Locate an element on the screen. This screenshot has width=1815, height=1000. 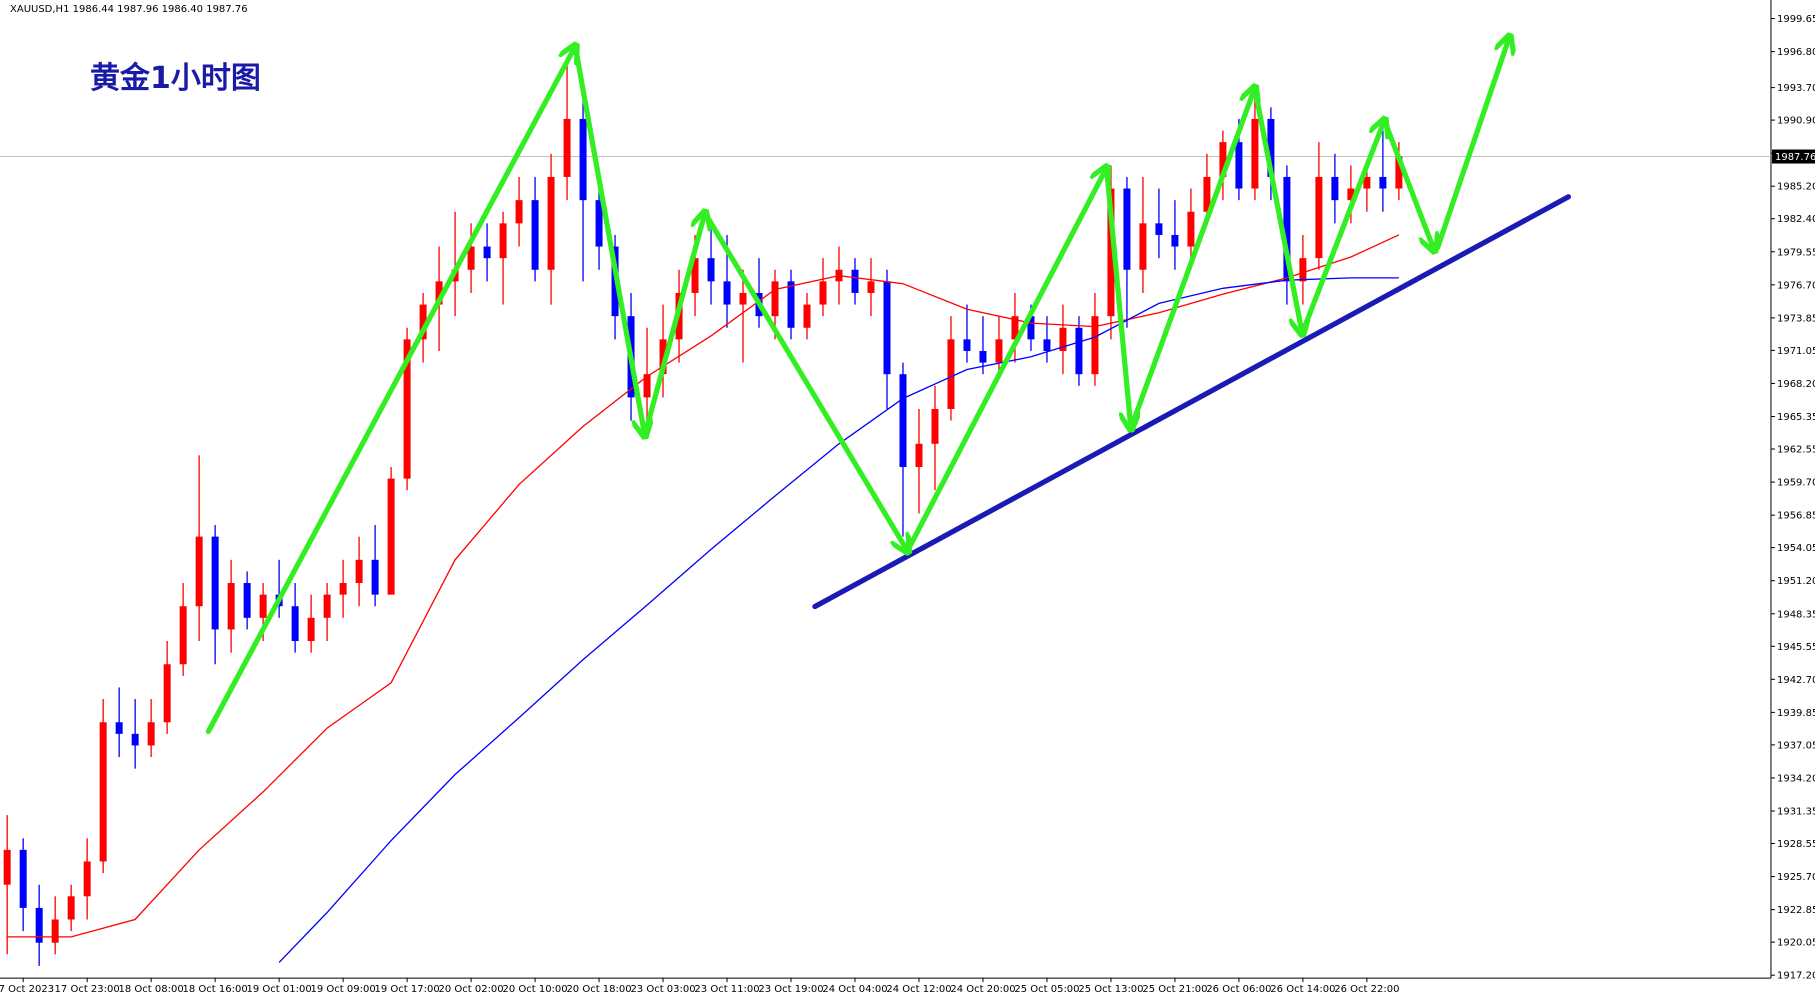
x-tick-label: 25 Oct 21:00 is located at coordinates (1174, 989).